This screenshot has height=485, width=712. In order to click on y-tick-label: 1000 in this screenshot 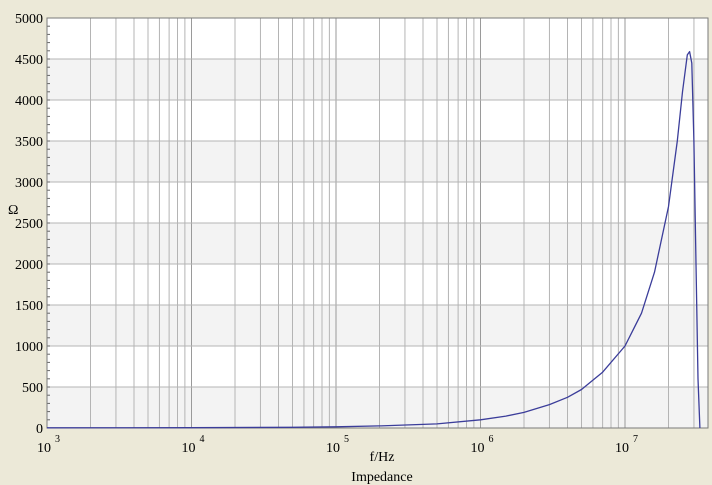, I will do `click(29, 347)`.